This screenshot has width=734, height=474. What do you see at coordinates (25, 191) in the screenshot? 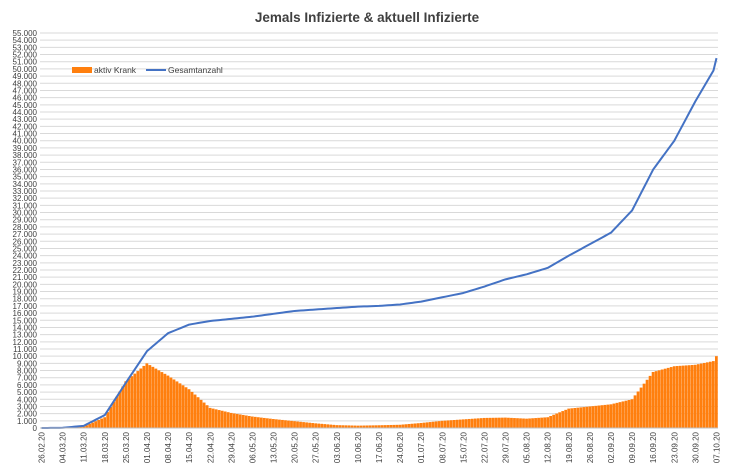
I see `y-tick-label: 33.000` at bounding box center [25, 191].